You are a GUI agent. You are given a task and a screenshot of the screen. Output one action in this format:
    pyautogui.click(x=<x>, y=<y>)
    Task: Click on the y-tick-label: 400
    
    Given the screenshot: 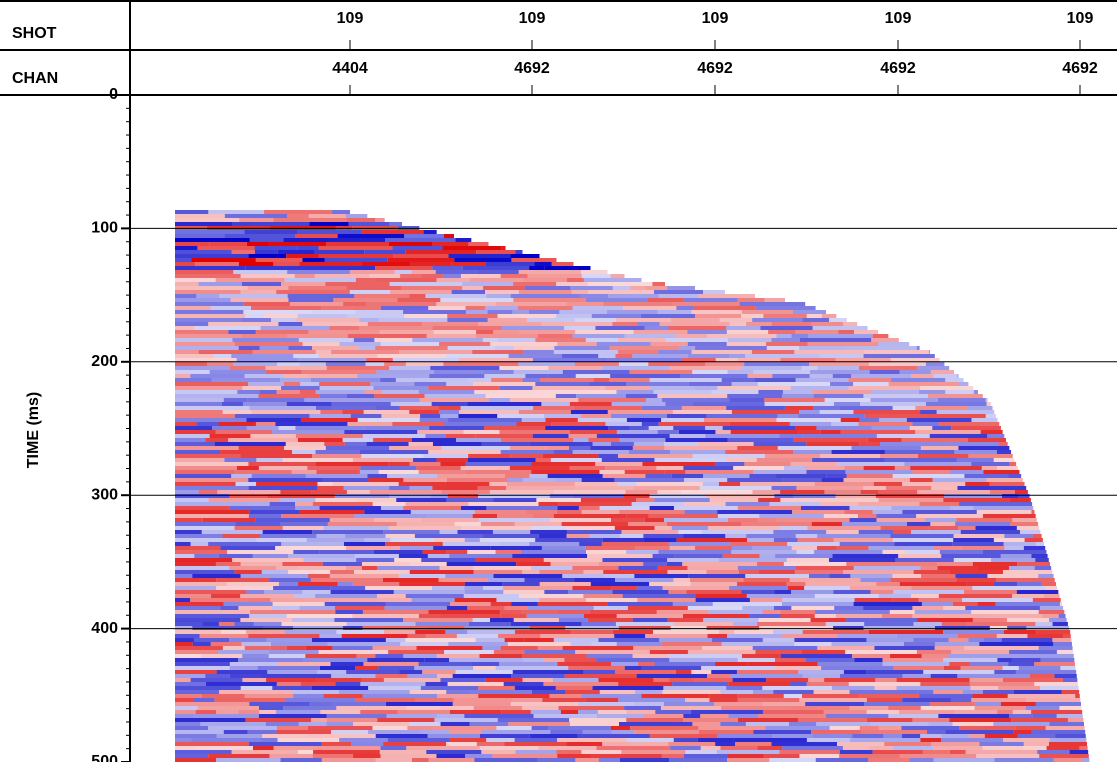 What is the action you would take?
    pyautogui.click(x=104, y=628)
    